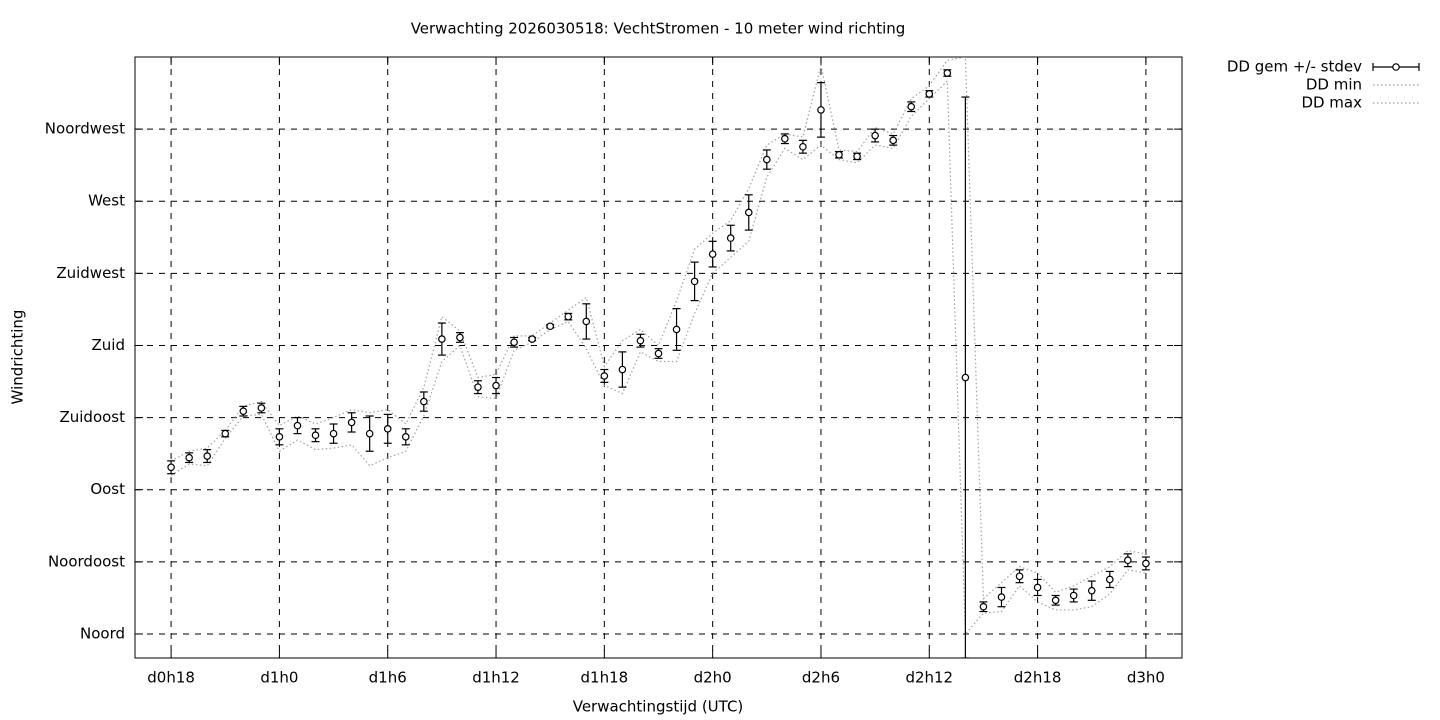 The height and width of the screenshot is (720, 1440). Describe the element at coordinates (1331, 103) in the screenshot. I see `legend-label: DD max` at that location.